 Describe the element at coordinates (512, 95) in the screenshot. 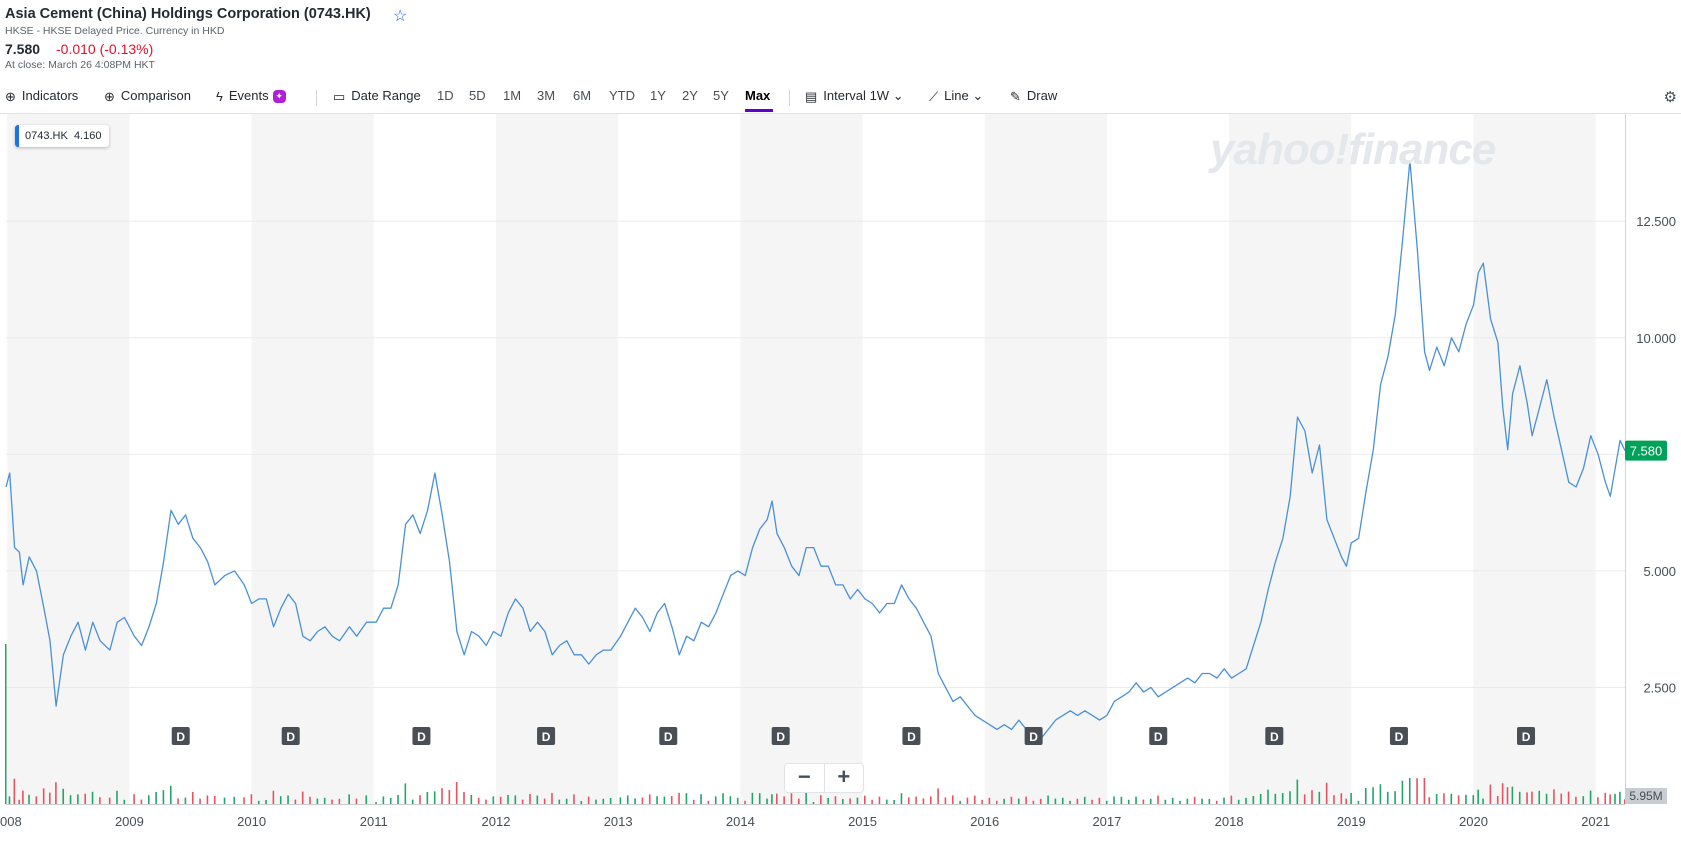

I see `range-1m: 1M` at that location.